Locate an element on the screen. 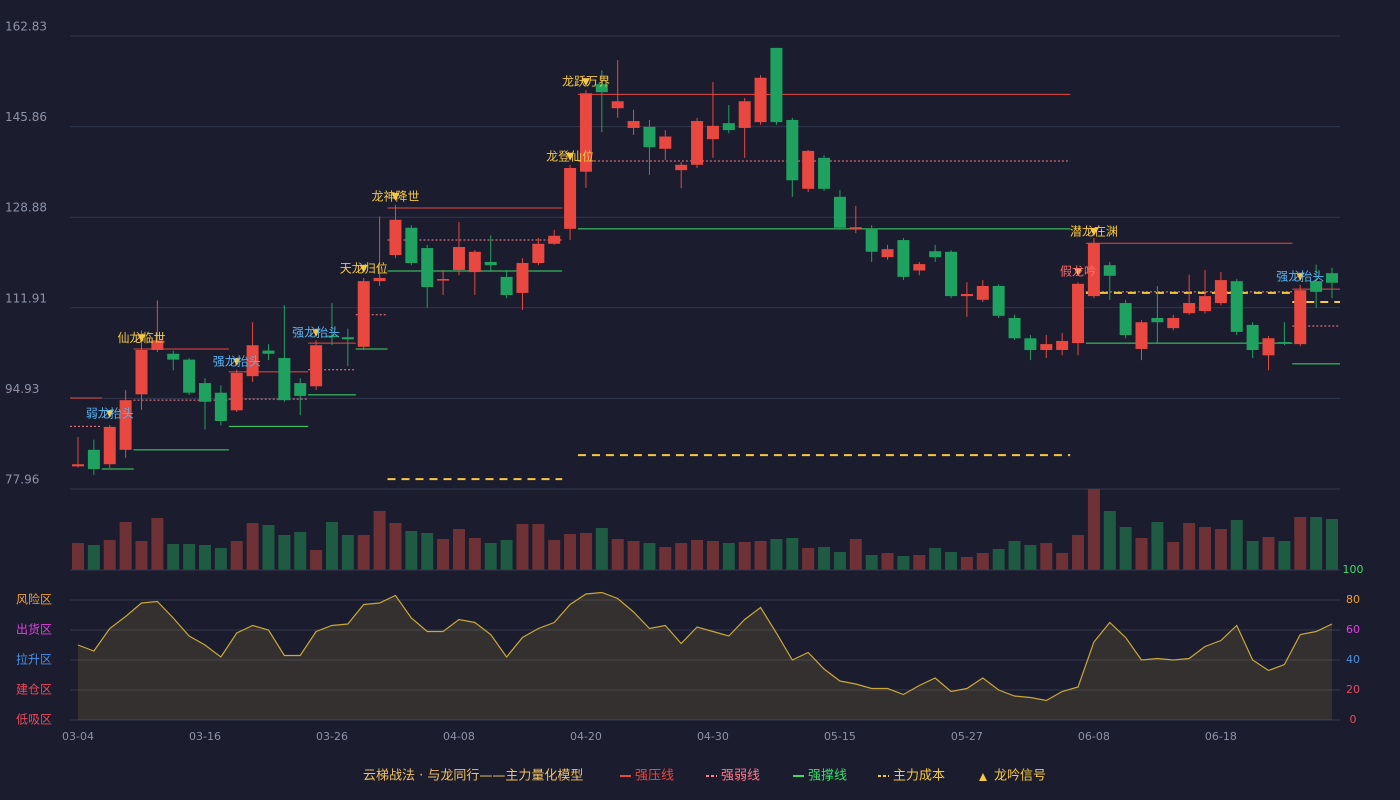 The width and height of the screenshot is (1400, 800). x-tick-label: 04-30 is located at coordinates (713, 736).